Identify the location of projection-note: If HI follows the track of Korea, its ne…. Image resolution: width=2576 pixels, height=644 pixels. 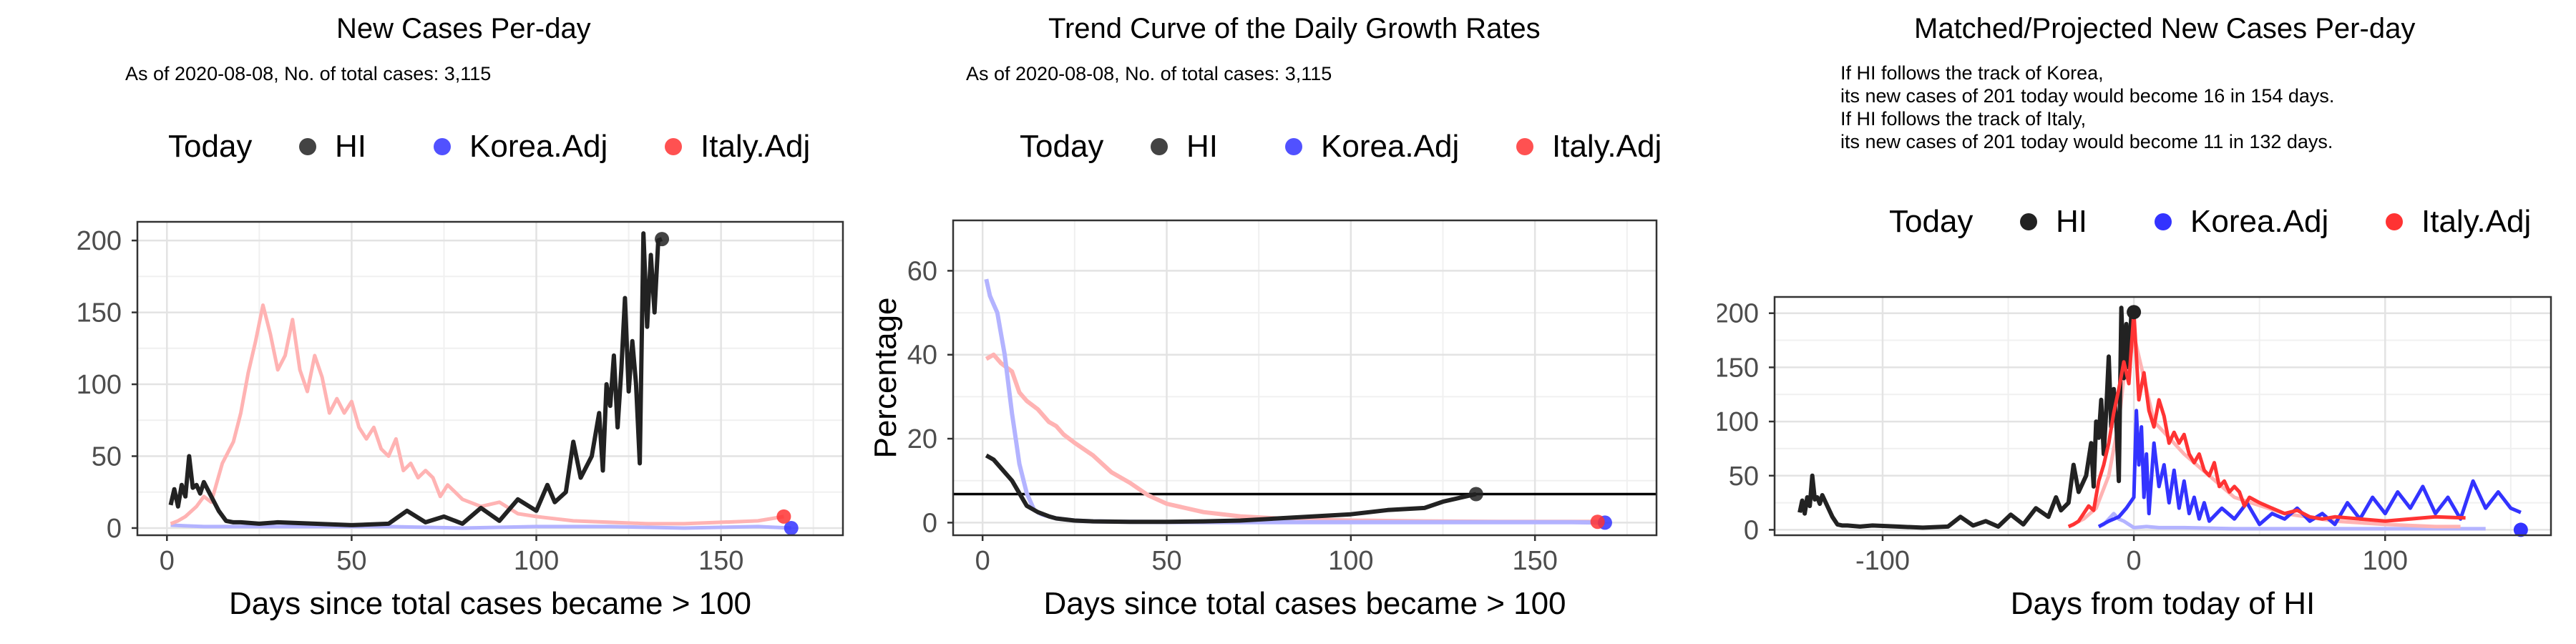
(2087, 107).